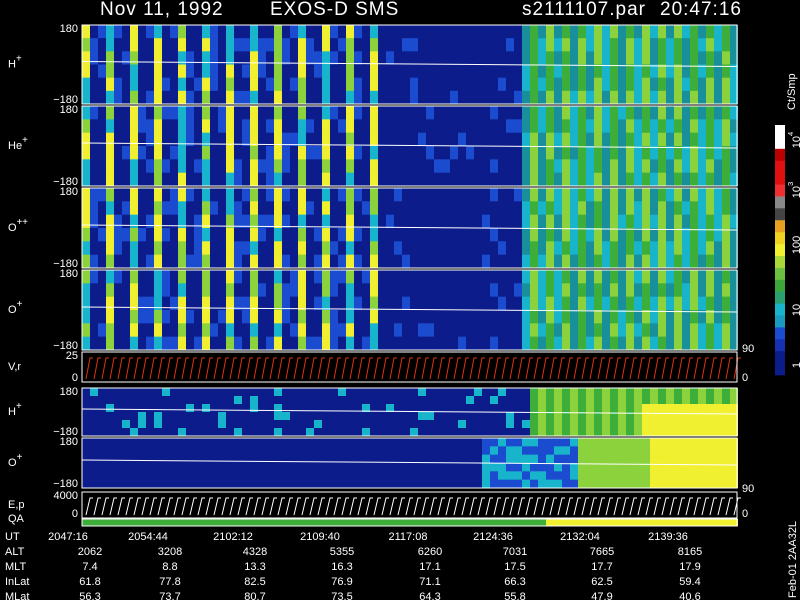 This screenshot has height=600, width=800. Describe the element at coordinates (780, 309) in the screenshot. I see `colorbar-segment` at that location.